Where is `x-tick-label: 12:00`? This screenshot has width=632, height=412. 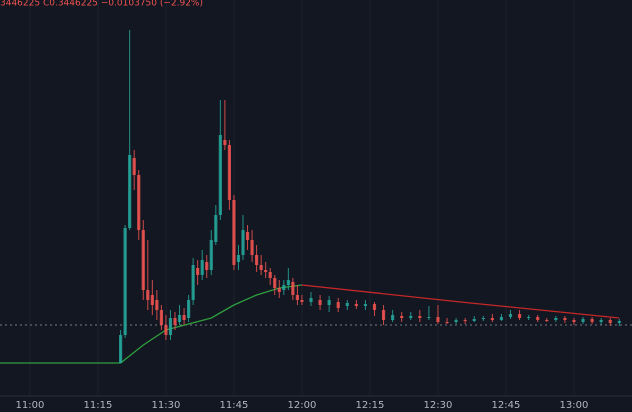 x-tick-label: 12:00 is located at coordinates (302, 405).